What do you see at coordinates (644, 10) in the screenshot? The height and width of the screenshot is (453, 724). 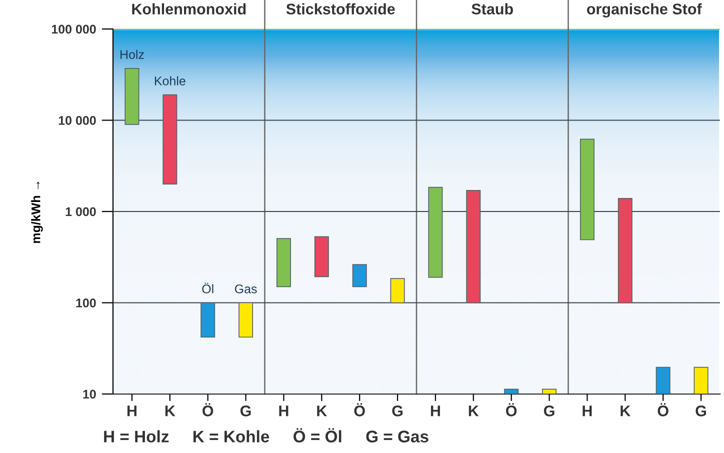 I see `text: organische Stof` at bounding box center [644, 10].